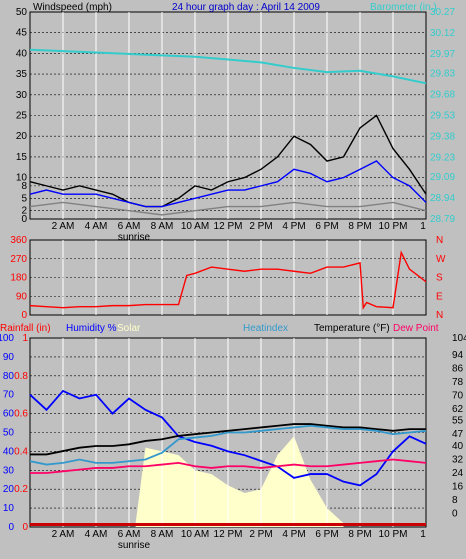  Describe the element at coordinates (228, 524) in the screenshot. I see `rainfall-bar` at that location.